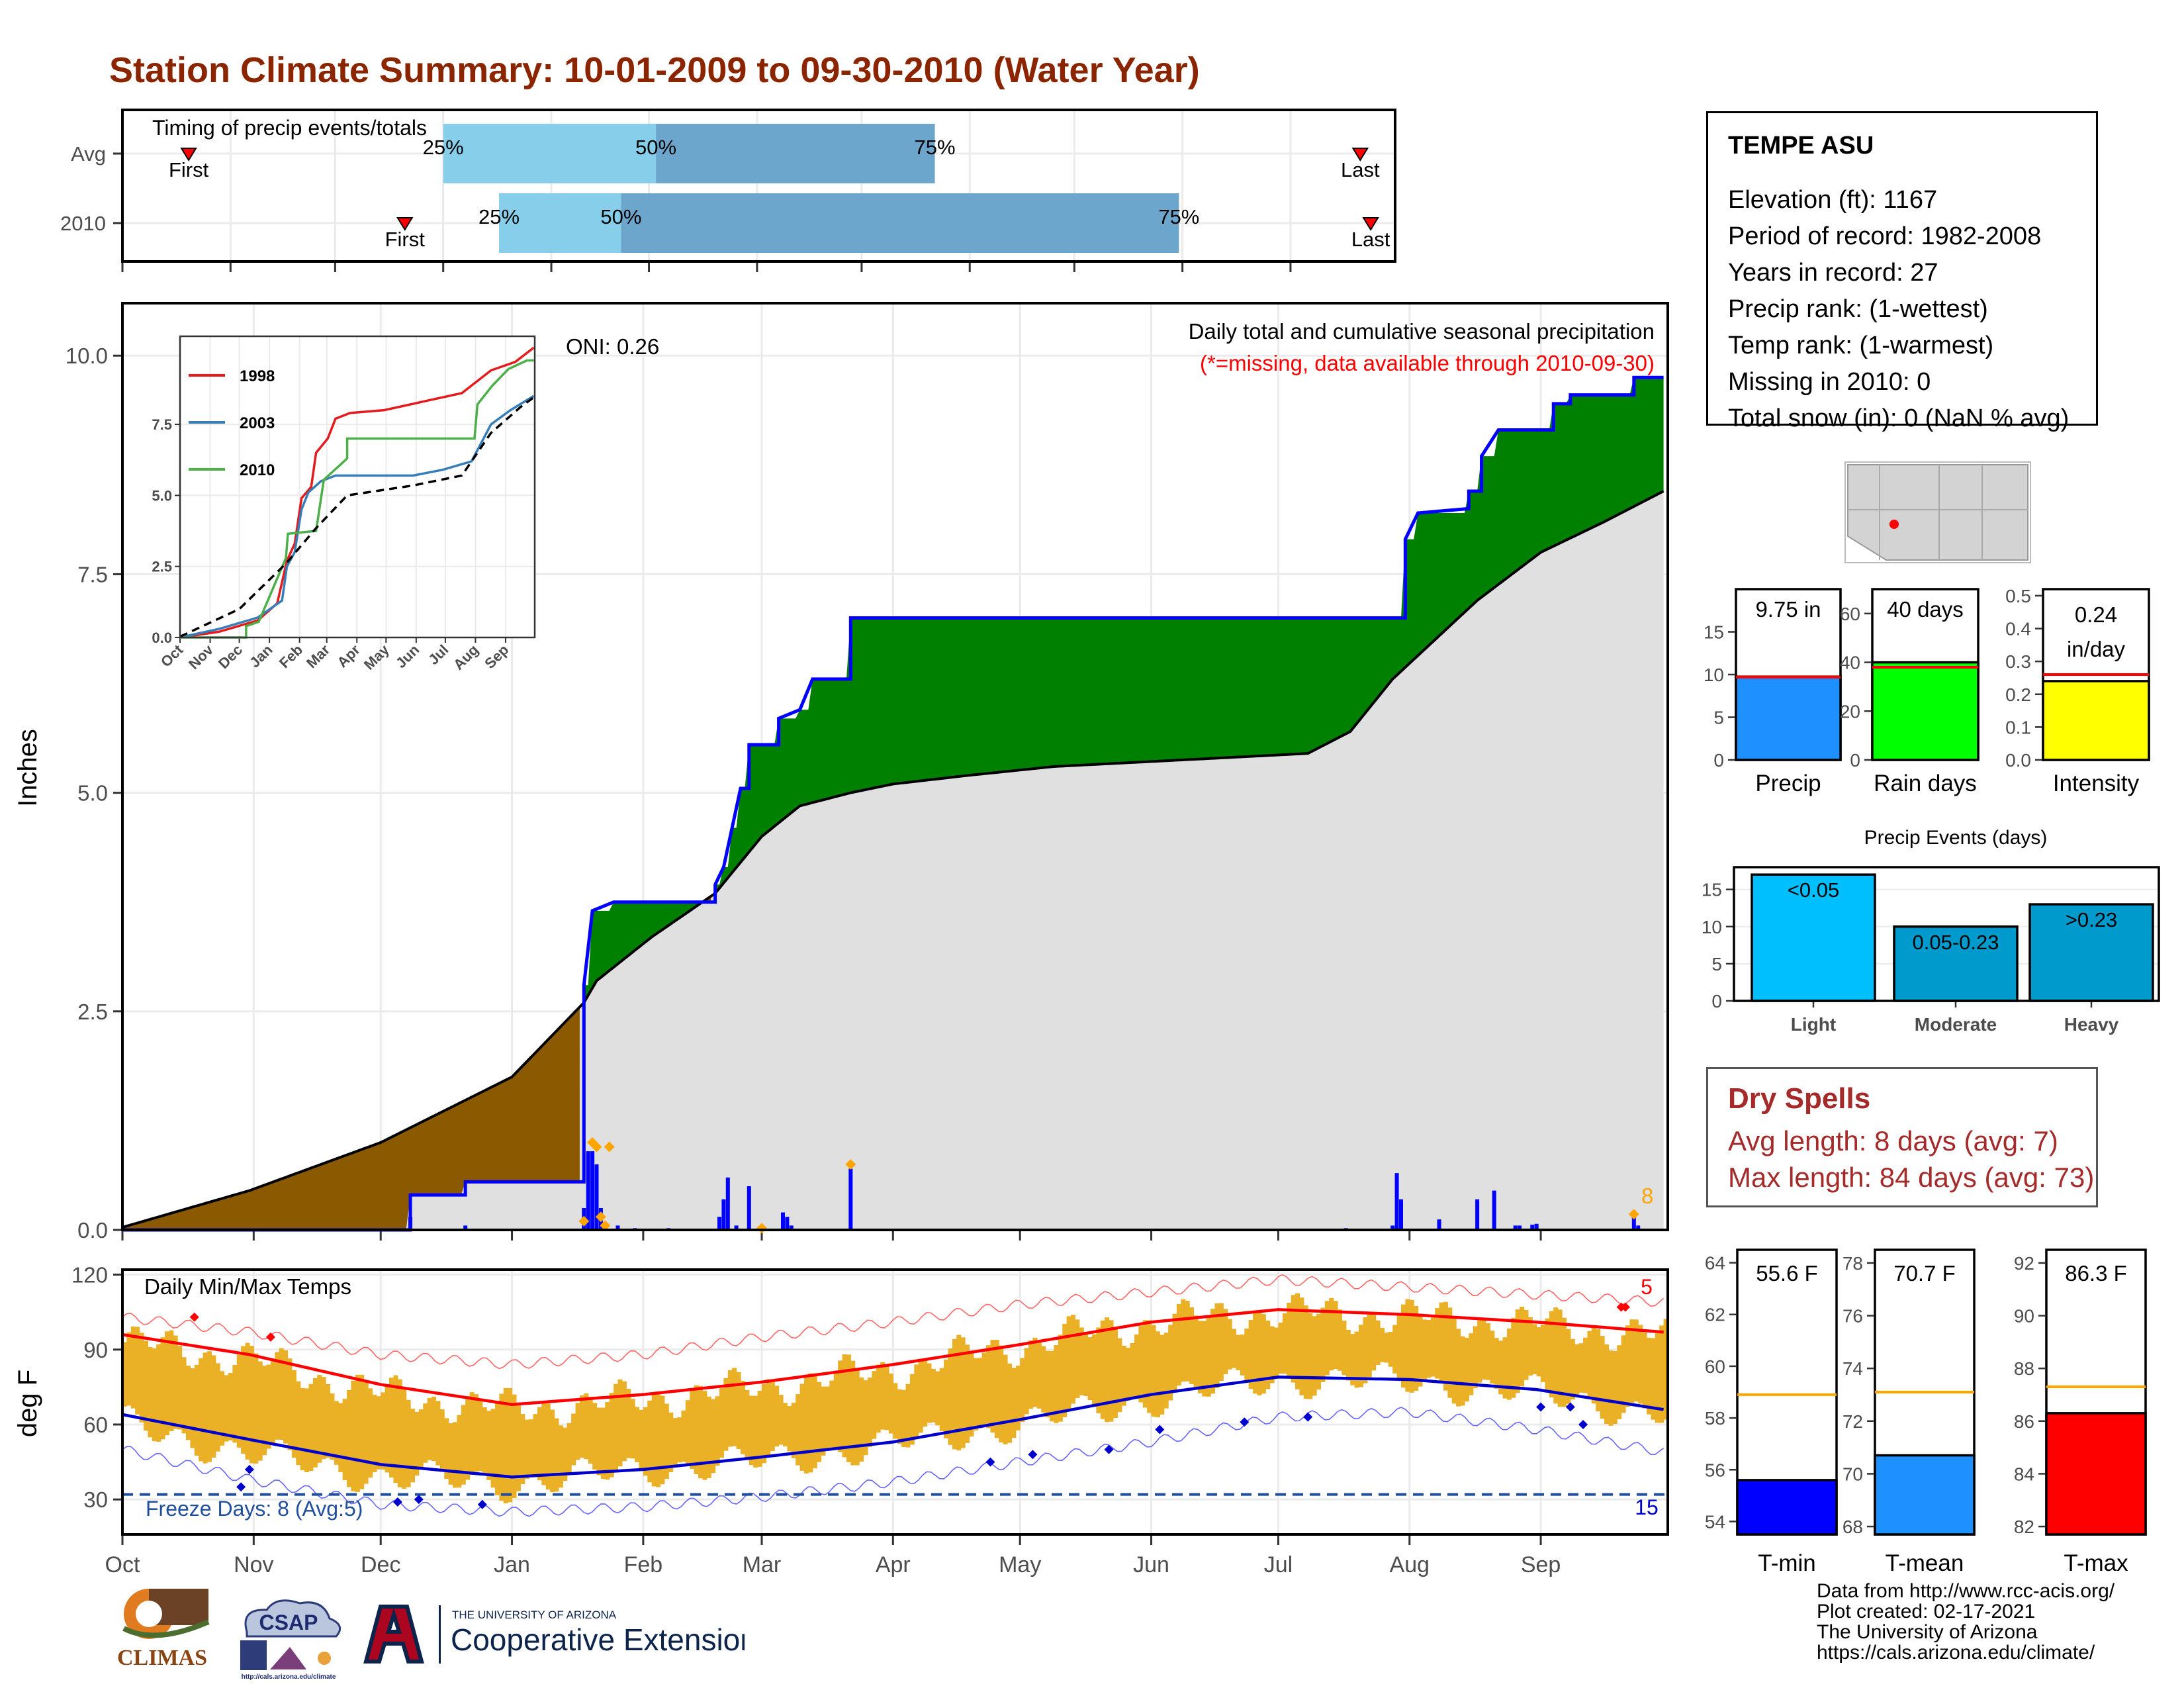 The image size is (2184, 1688). I want to click on inset-legend-label: 2010, so click(257, 470).